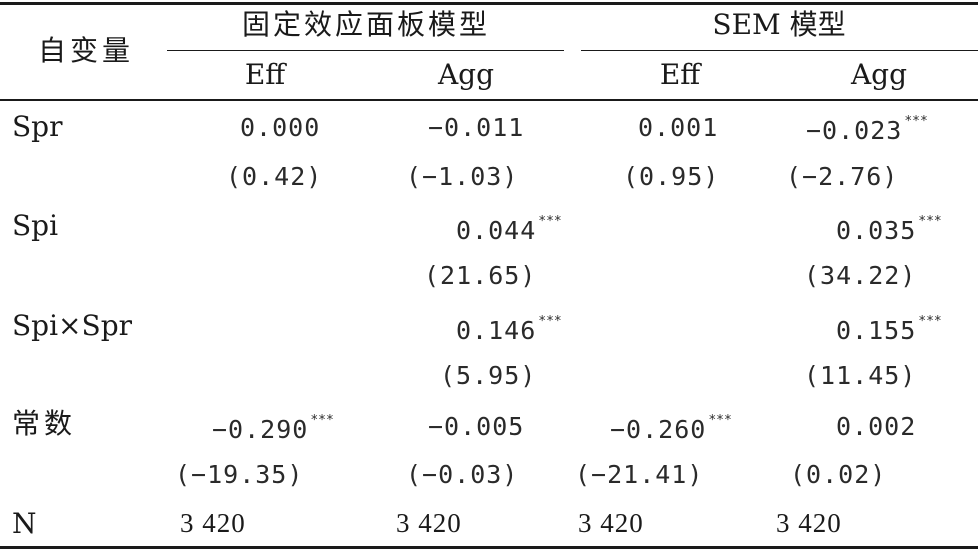 The height and width of the screenshot is (551, 978). What do you see at coordinates (611, 523) in the screenshot?
I see `n-eff-sem: 3 420` at bounding box center [611, 523].